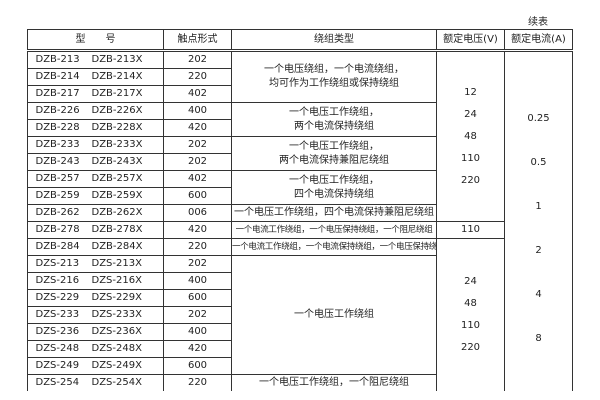 This screenshot has width=600, height=400. I want to click on table-row: DZB-262 DZB-262X 006 一个电压工作绕组，四个电流保持兼阻尼绕组, so click(300, 213).